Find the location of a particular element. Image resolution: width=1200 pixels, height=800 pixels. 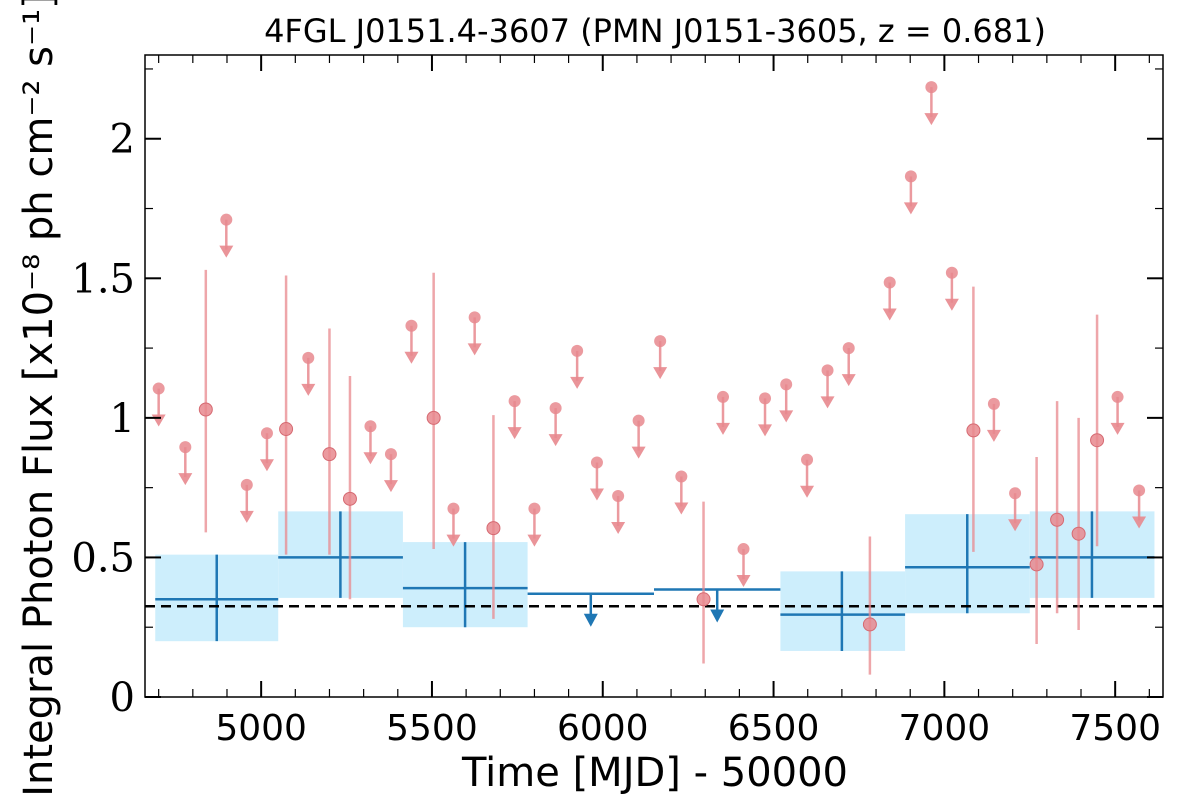

x-tick-label: 5000 is located at coordinates (261, 728).